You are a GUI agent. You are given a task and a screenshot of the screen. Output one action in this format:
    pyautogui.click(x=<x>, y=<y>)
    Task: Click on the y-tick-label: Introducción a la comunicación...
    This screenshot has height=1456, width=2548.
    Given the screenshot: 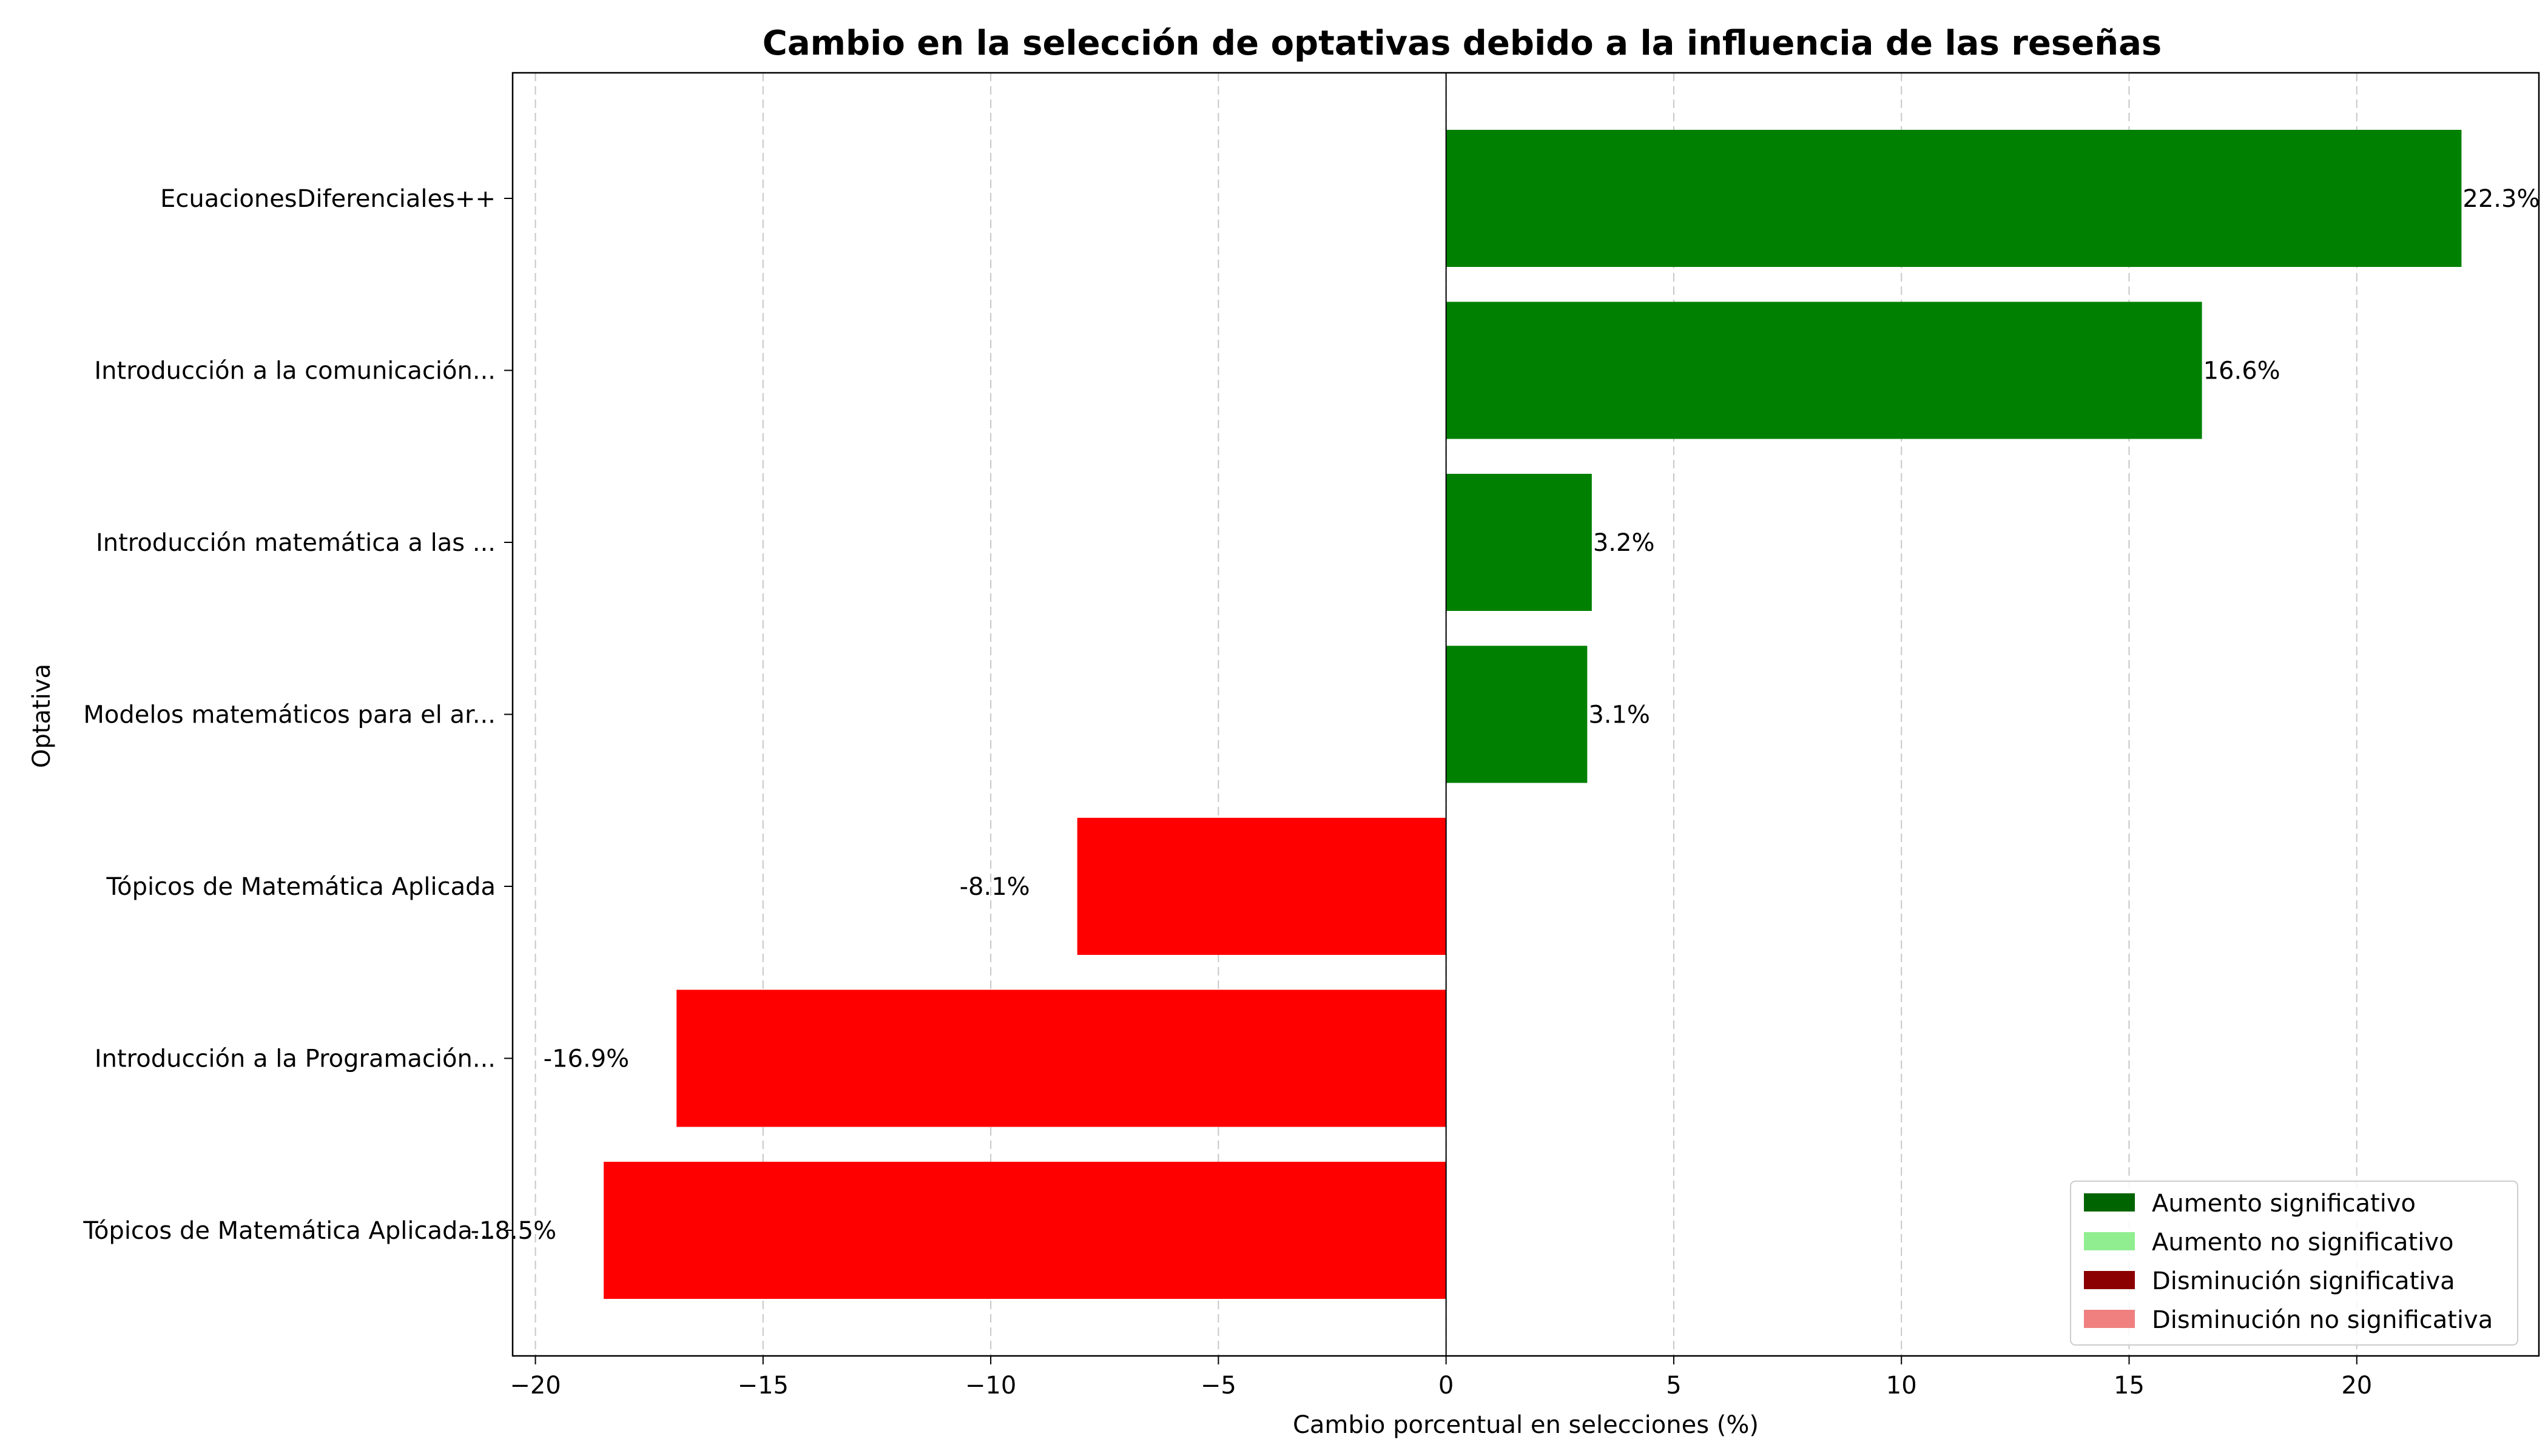 What is the action you would take?
    pyautogui.click(x=295, y=371)
    